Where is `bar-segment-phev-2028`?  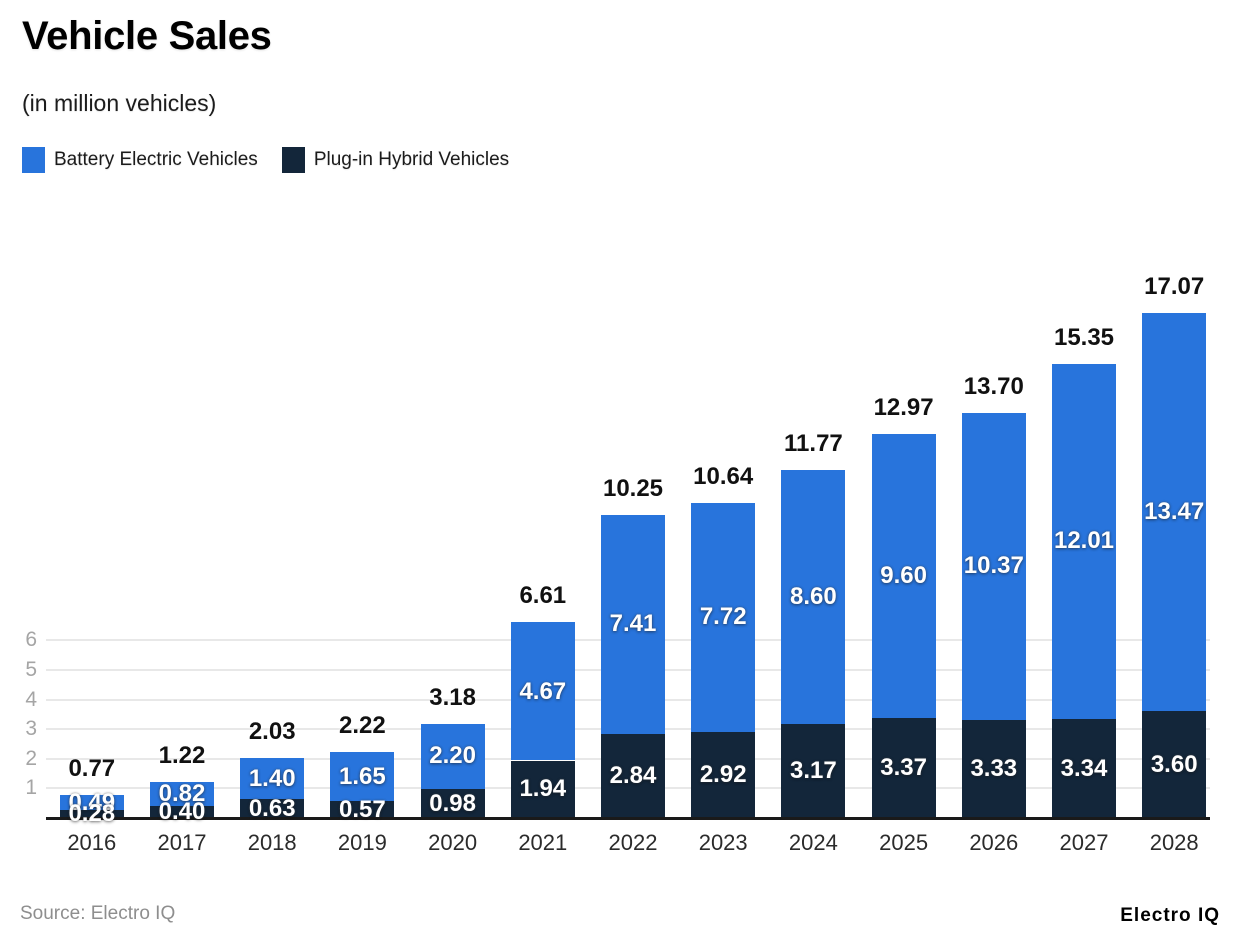
bar-segment-phev-2028 is located at coordinates (1174, 764).